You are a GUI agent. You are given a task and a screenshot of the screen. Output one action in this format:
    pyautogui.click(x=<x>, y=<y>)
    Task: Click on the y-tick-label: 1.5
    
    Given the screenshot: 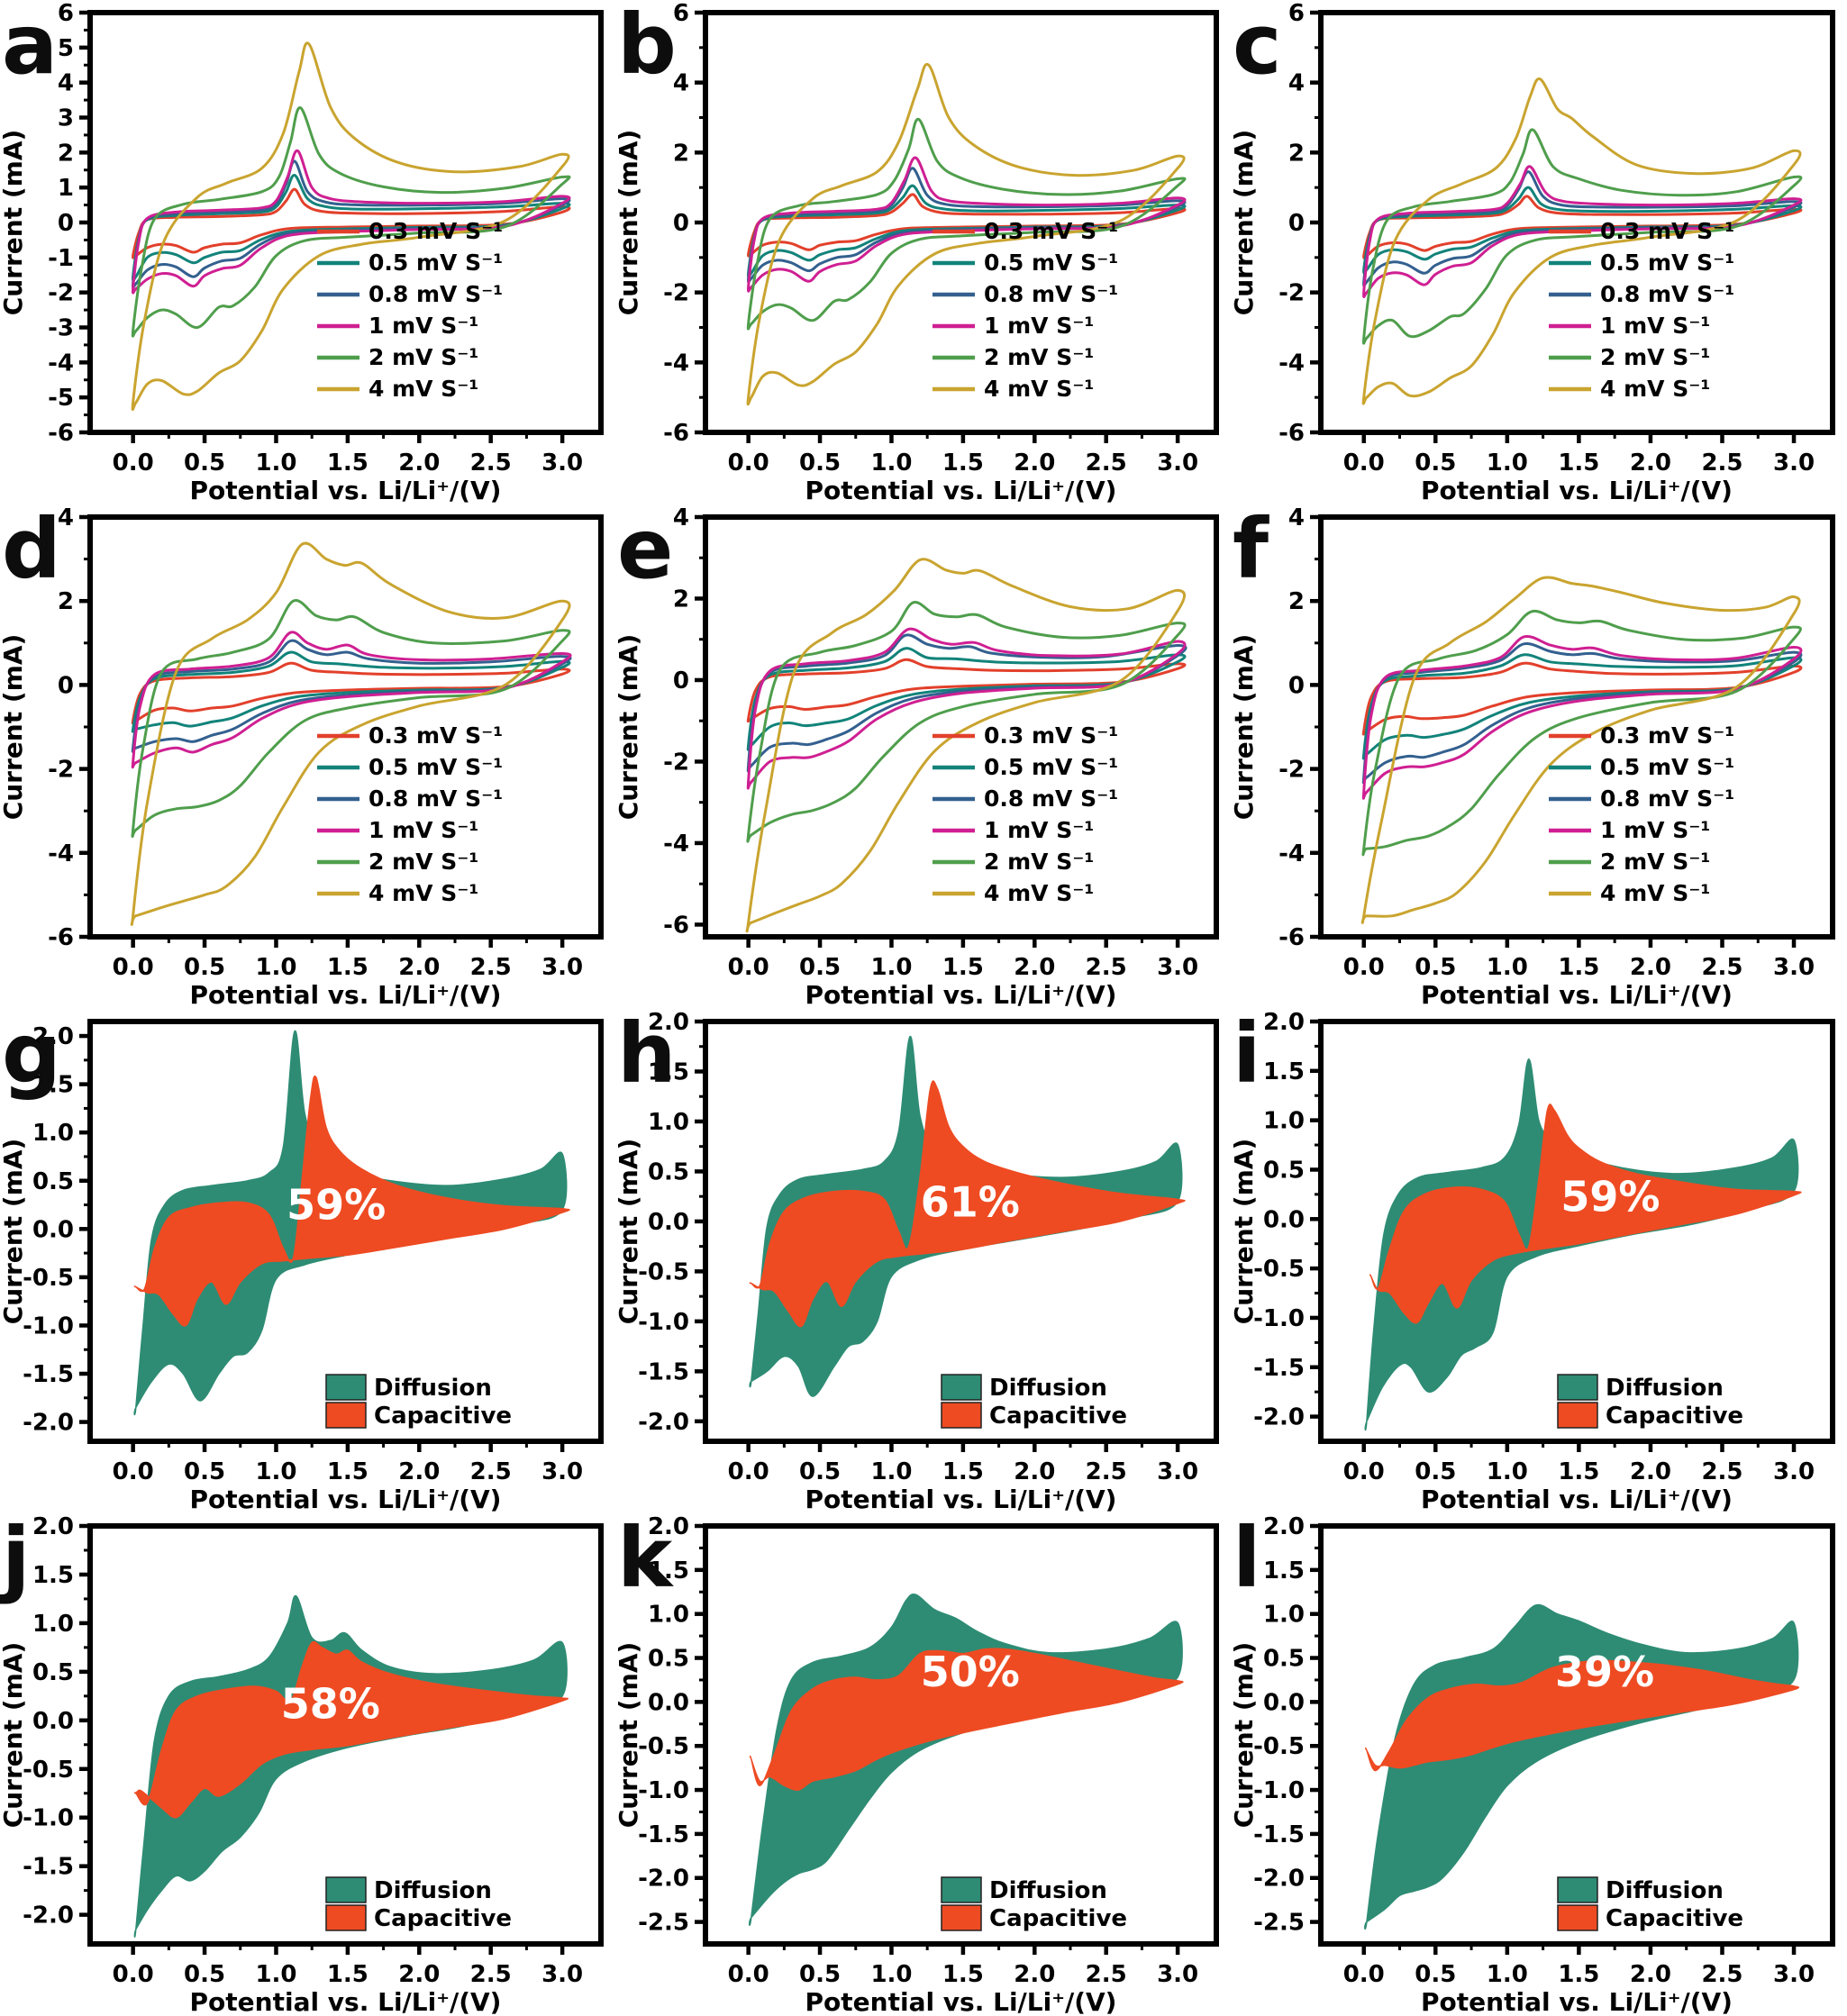 What is the action you would take?
    pyautogui.click(x=668, y=1072)
    